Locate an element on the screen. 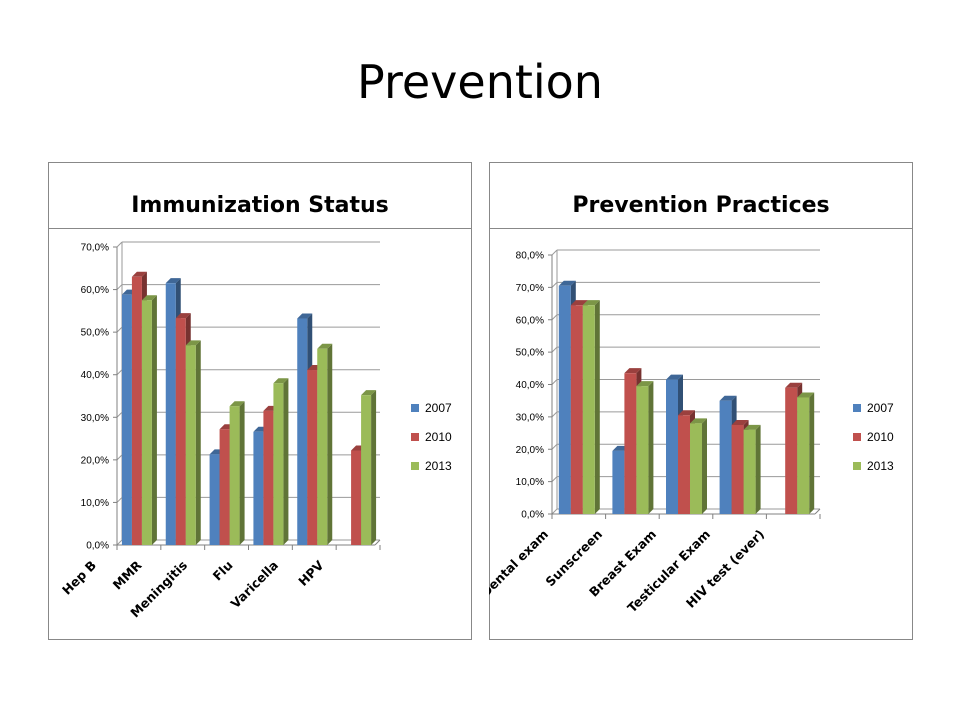 Image resolution: width=960 pixels, height=720 pixels. bar-2013-flu is located at coordinates (281, 461).